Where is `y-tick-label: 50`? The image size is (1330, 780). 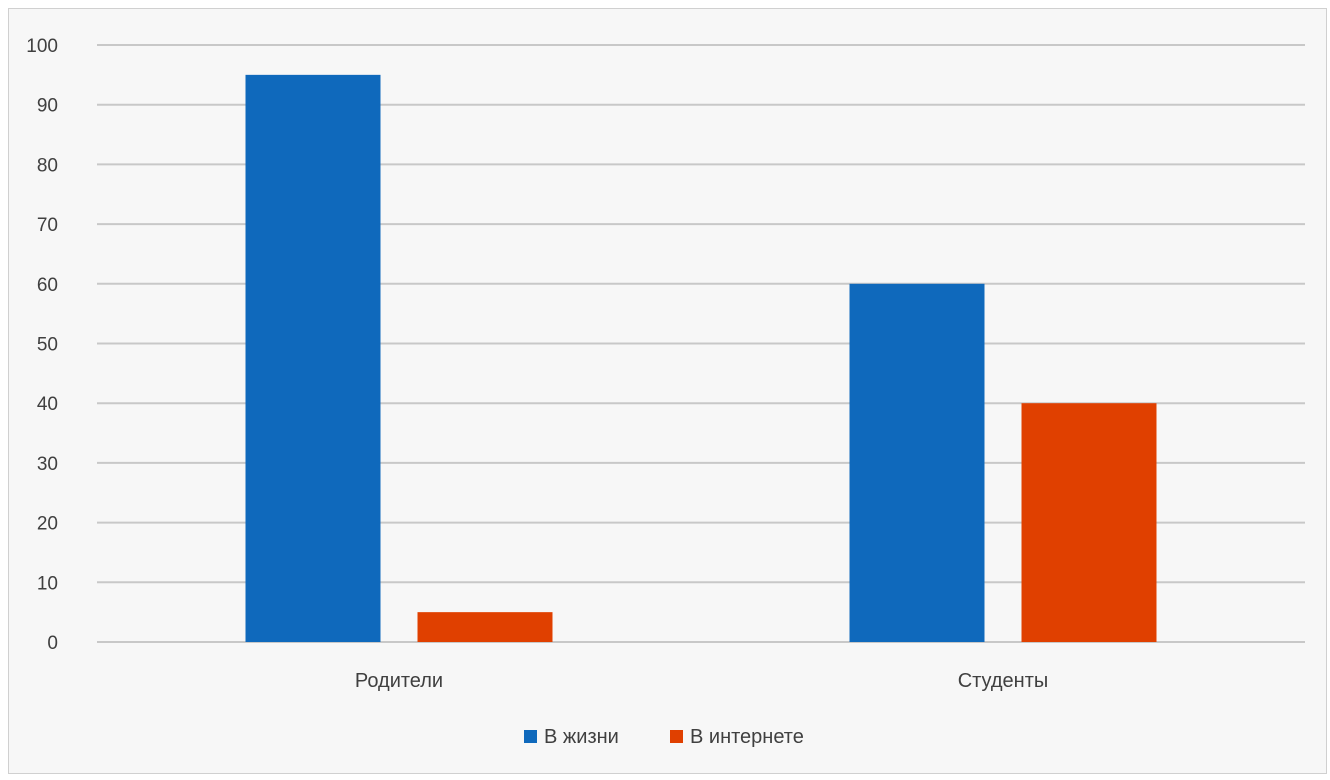 y-tick-label: 50 is located at coordinates (47, 345).